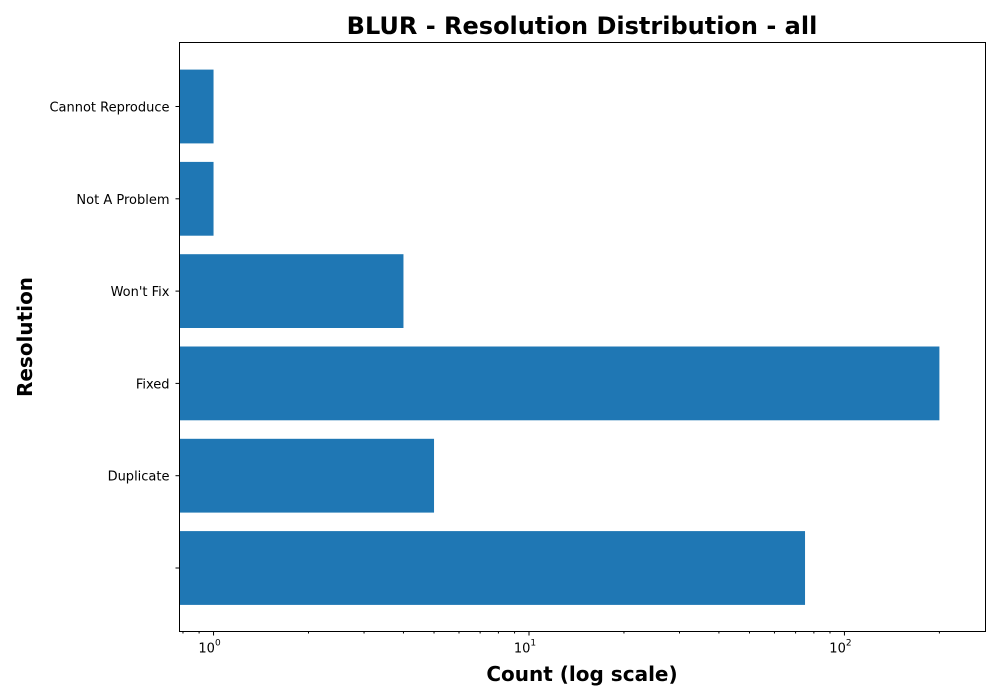  Describe the element at coordinates (218, 644) in the screenshot. I see `x-tick-exponent: 0` at that location.